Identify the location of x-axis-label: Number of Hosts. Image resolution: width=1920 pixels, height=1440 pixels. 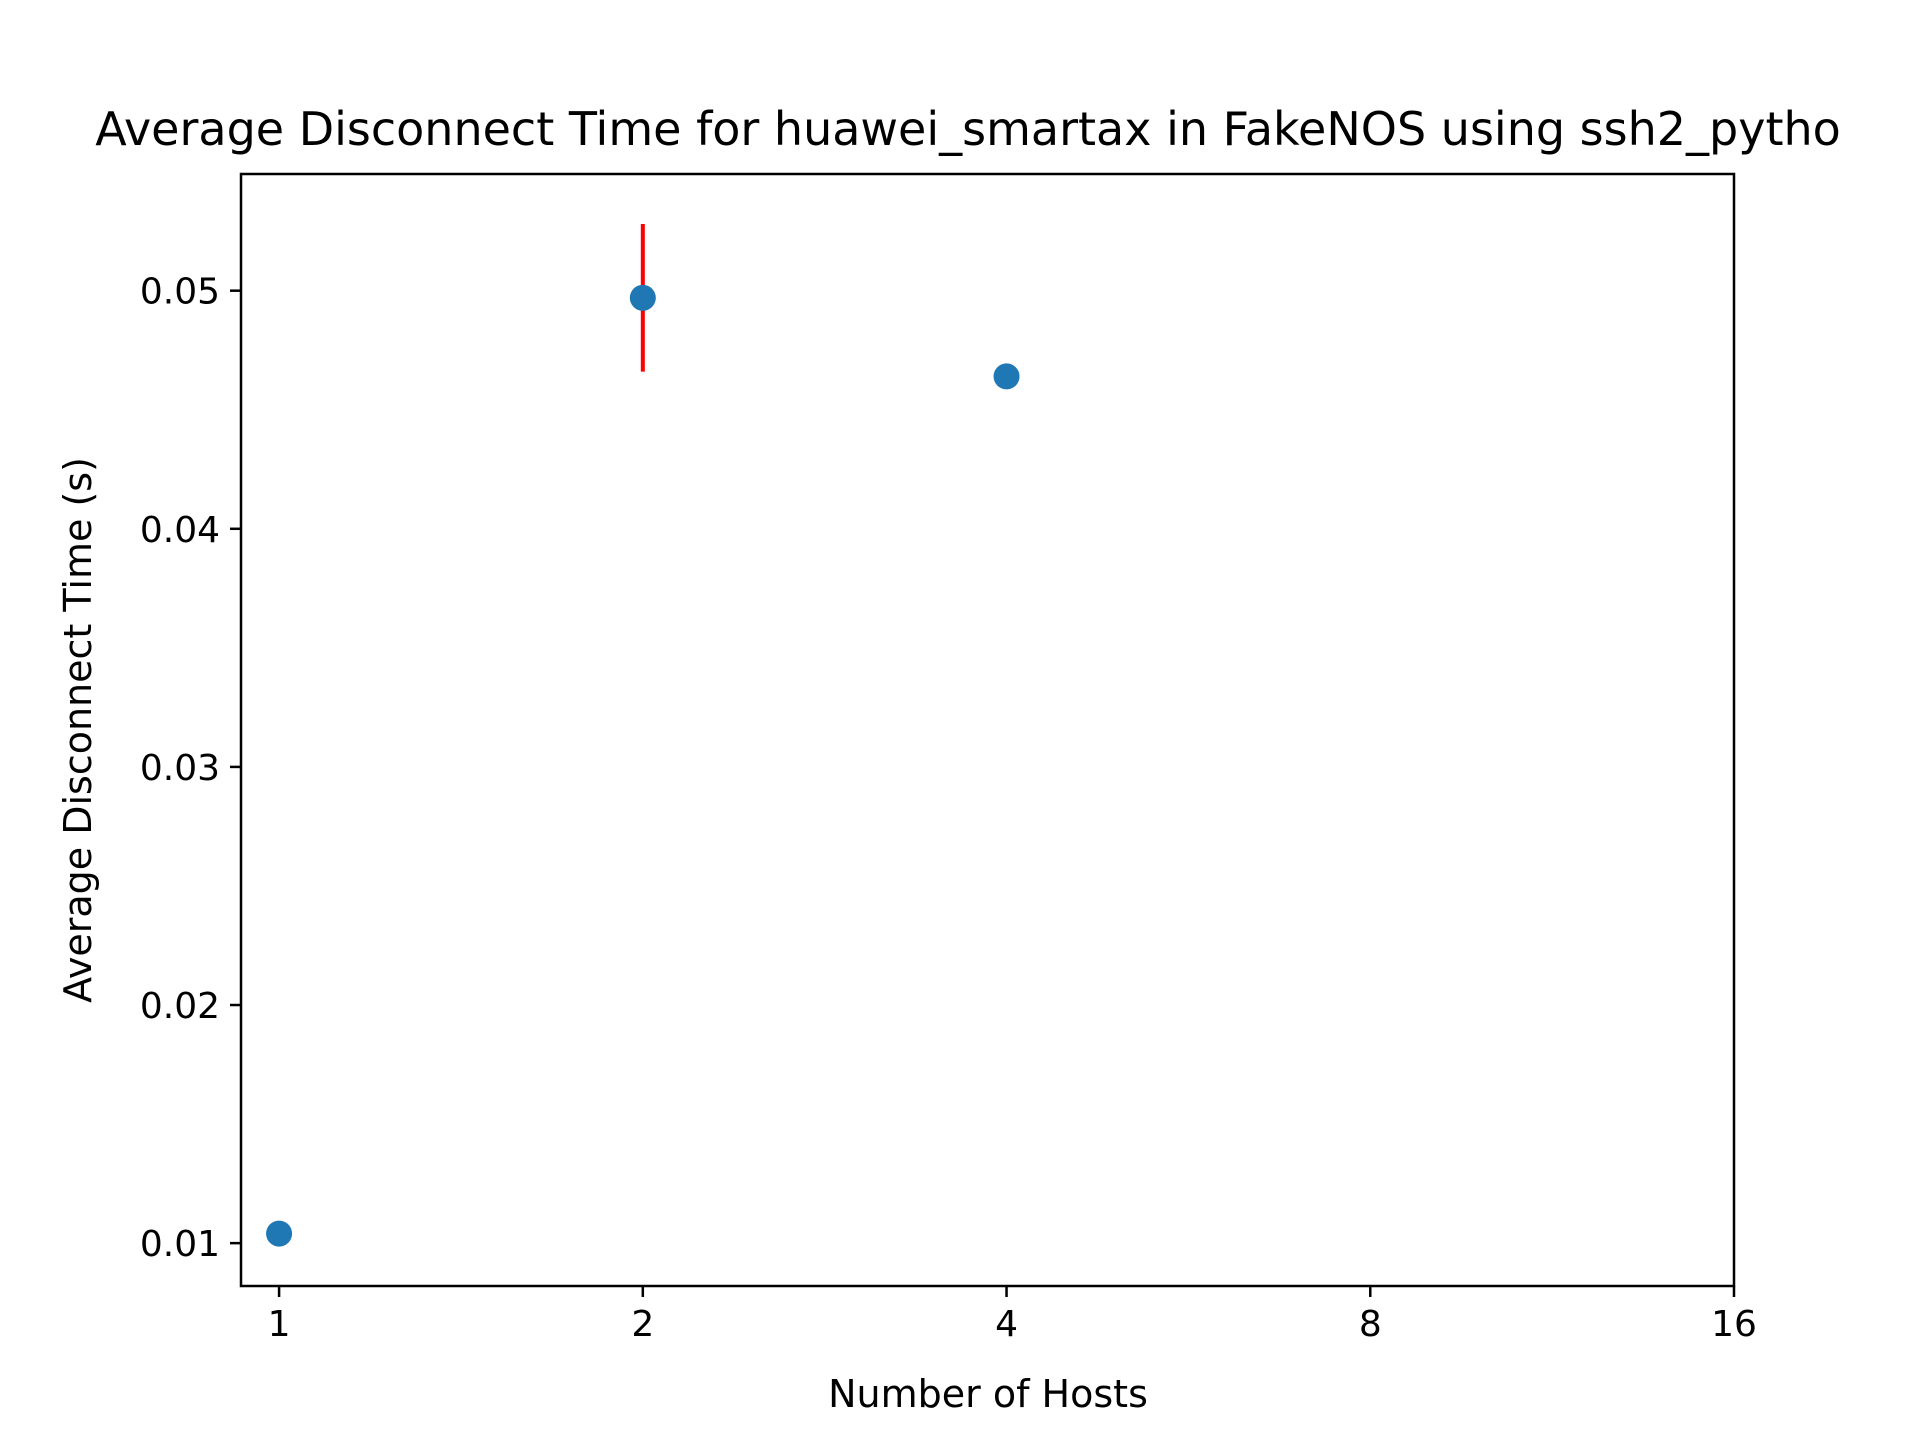
(988, 1394).